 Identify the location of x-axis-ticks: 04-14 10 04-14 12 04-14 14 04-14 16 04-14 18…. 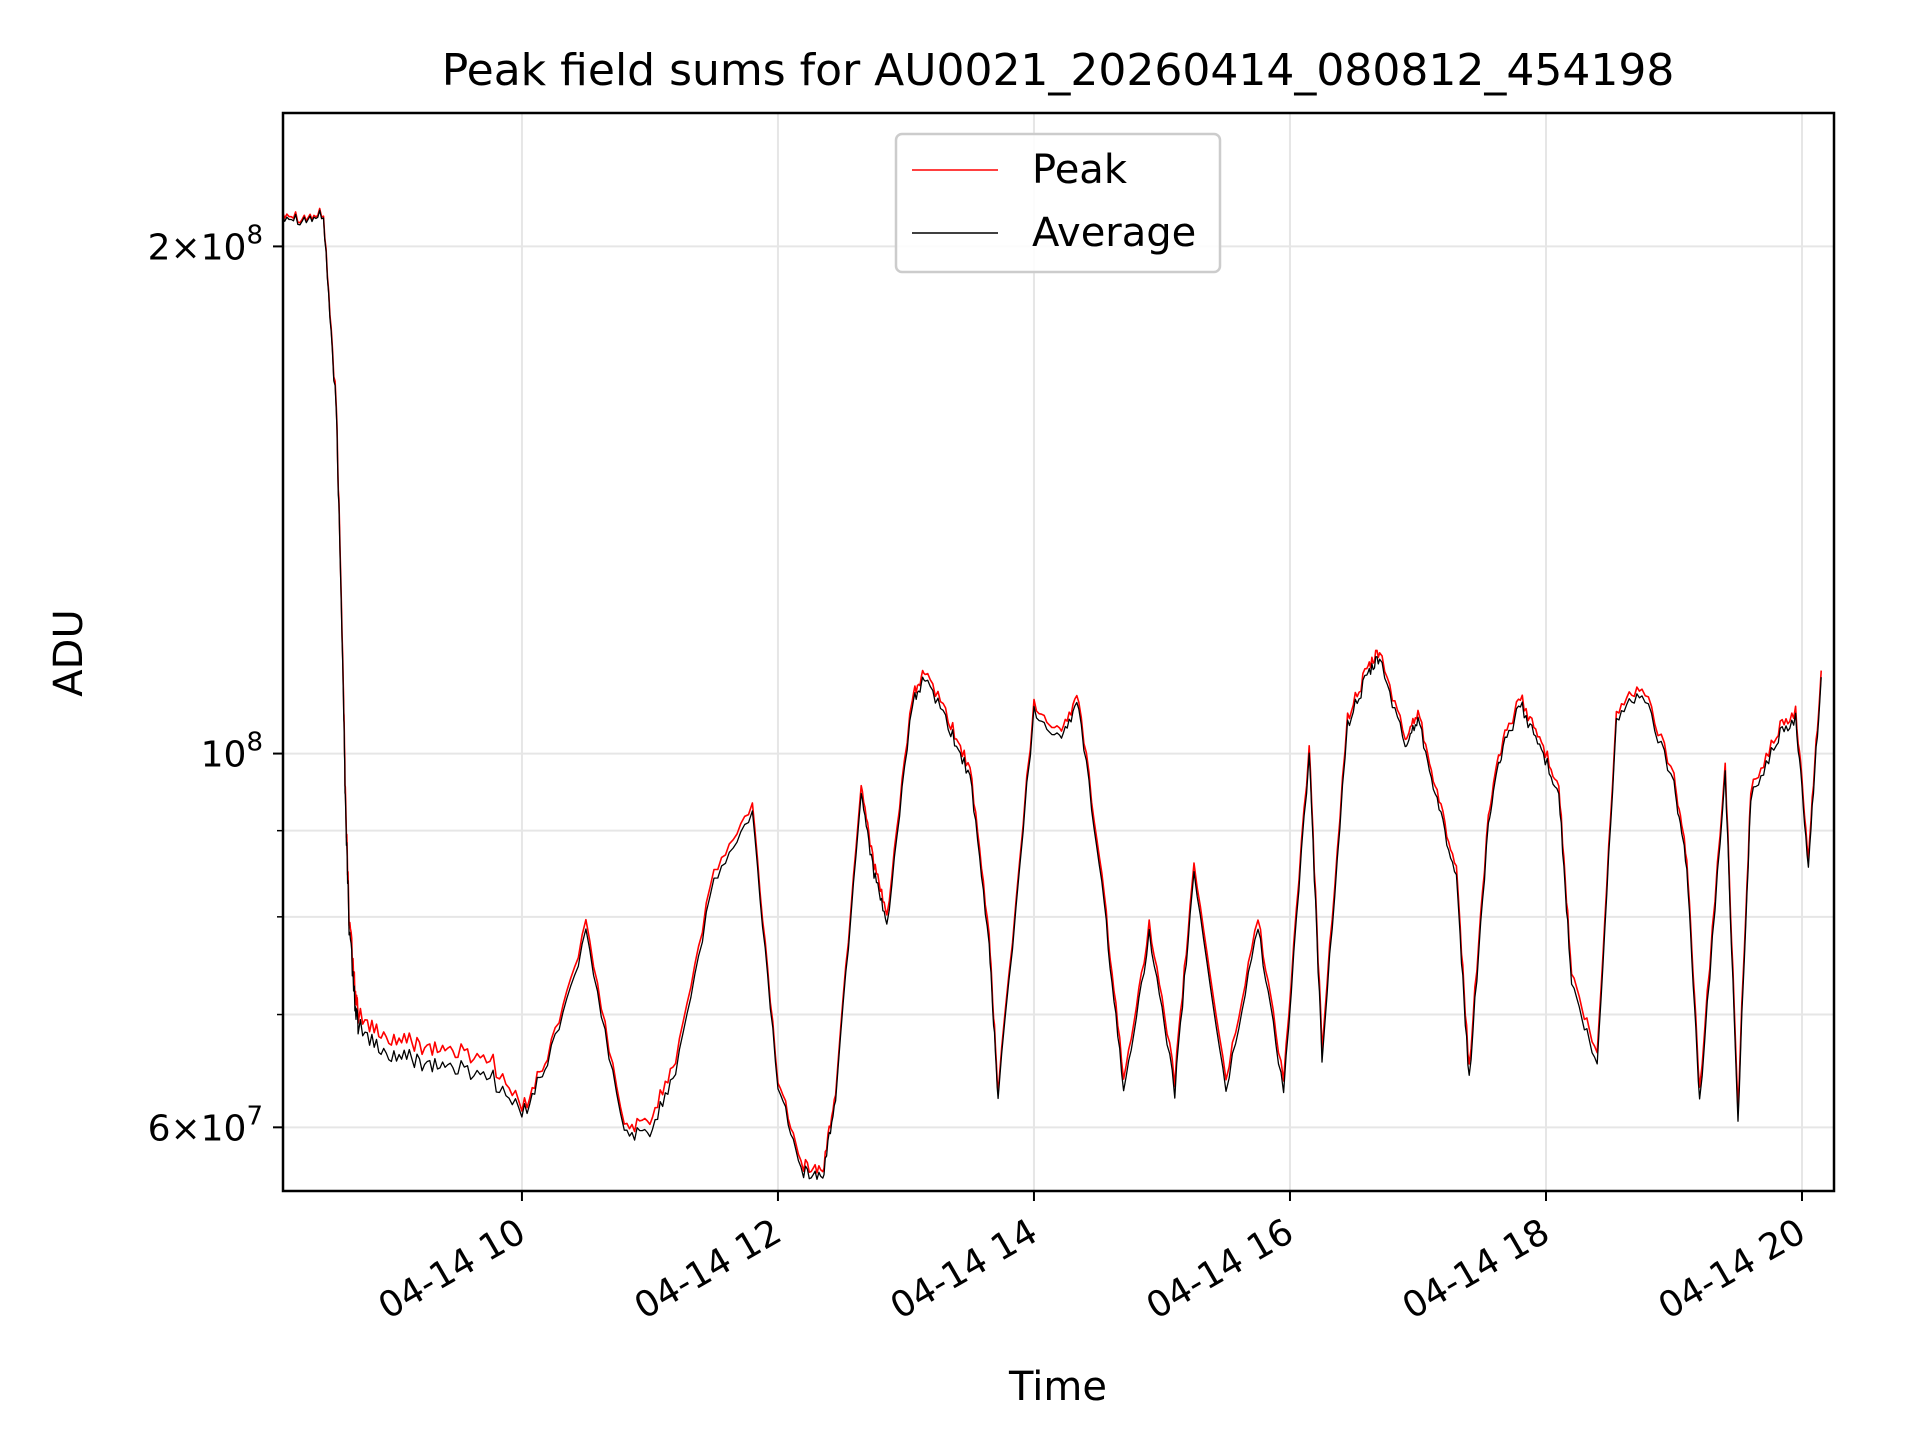
(1092, 1259).